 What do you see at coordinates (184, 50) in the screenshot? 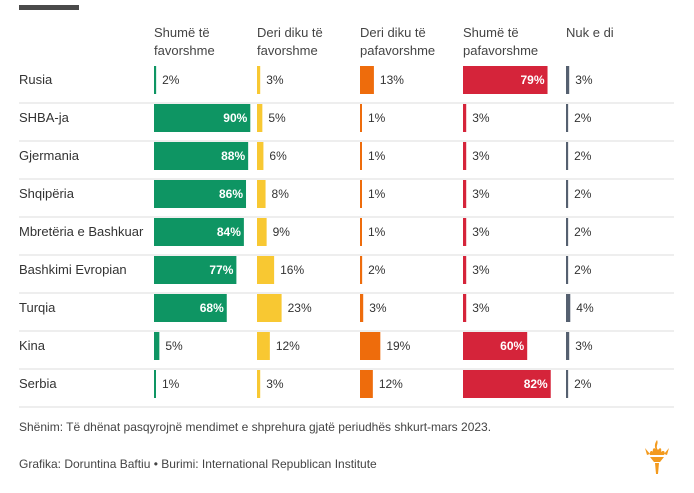
I see `column-header: favorshme` at bounding box center [184, 50].